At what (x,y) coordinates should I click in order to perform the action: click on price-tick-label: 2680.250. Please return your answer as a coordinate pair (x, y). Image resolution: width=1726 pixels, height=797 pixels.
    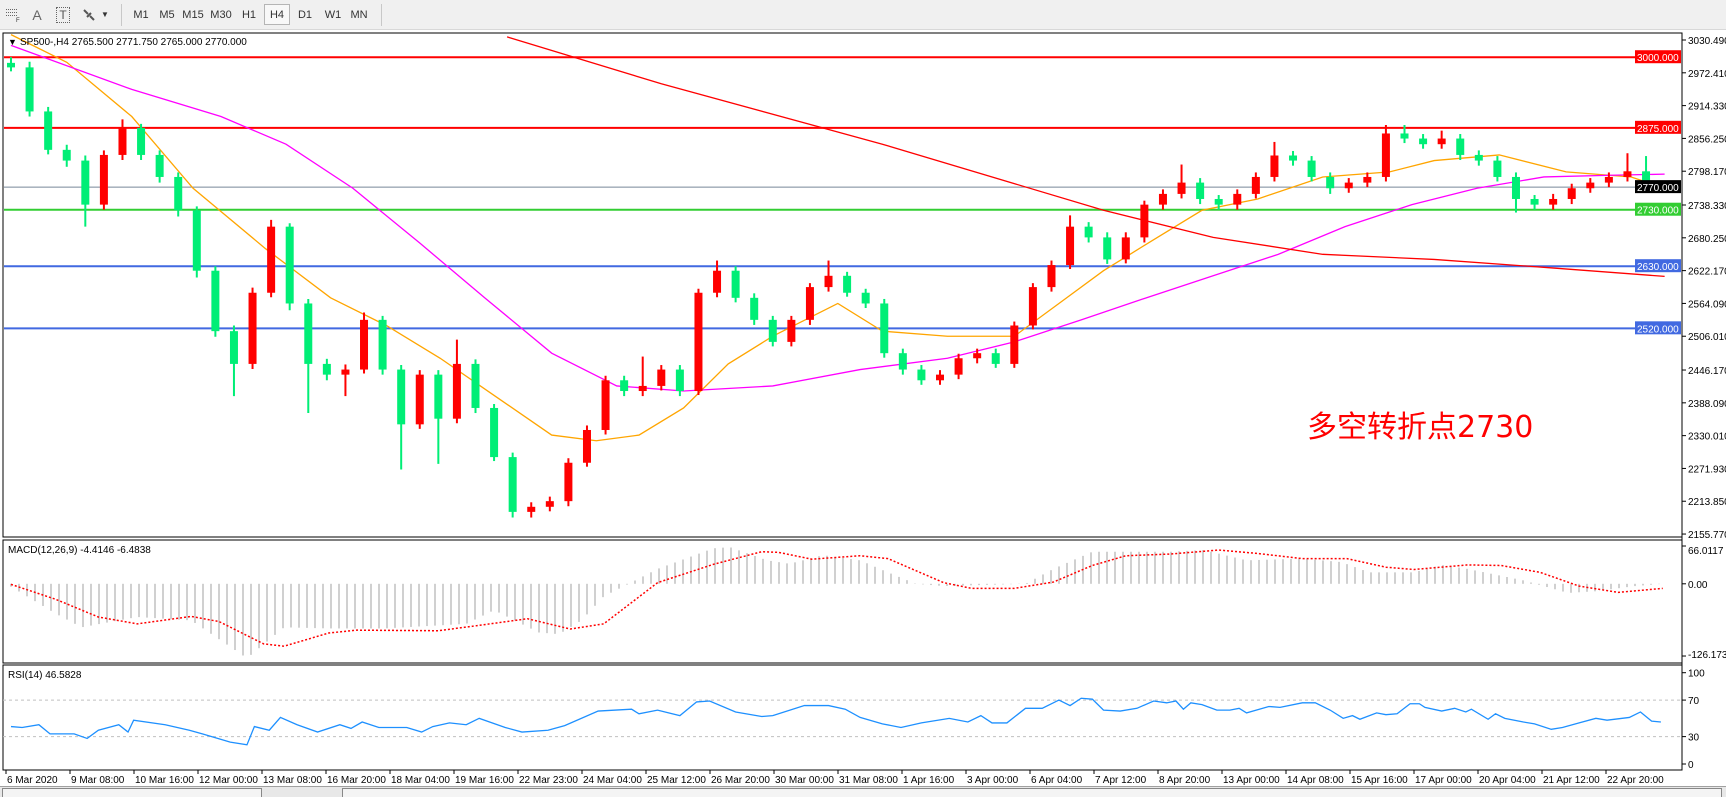
    Looking at the image, I should click on (1707, 239).